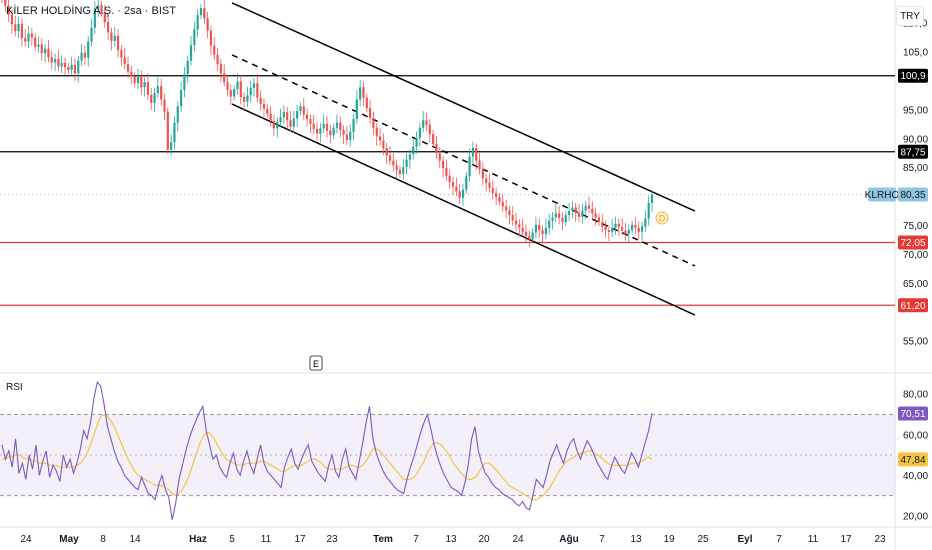 The image size is (932, 550). I want to click on time-tick-13: 24, so click(518, 539).